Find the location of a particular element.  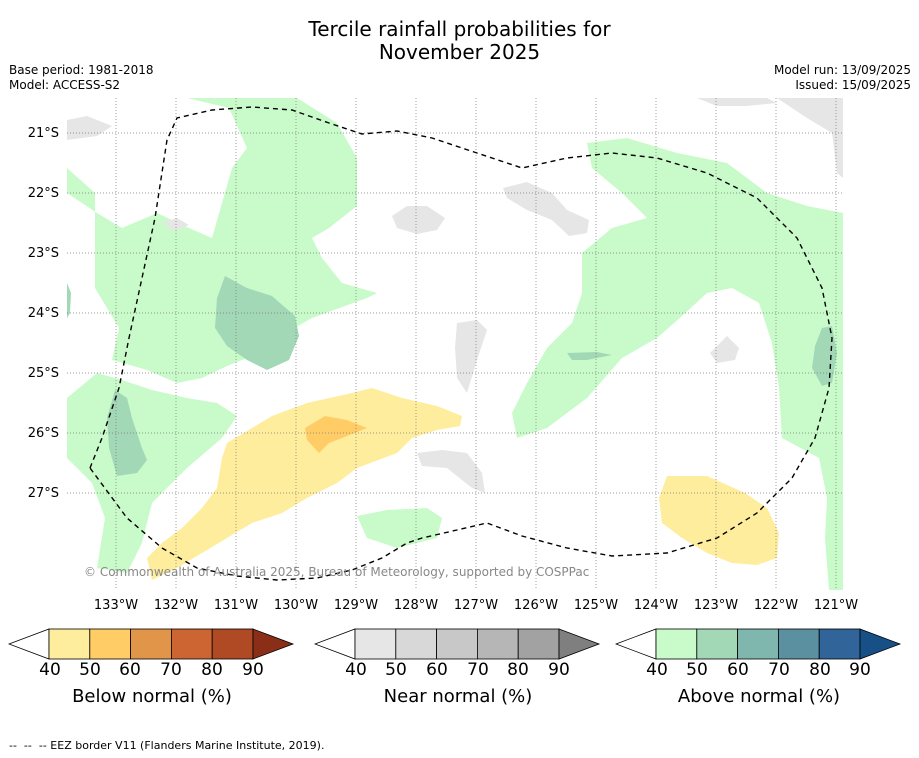

title-line-2: November 2025 is located at coordinates (459, 52).